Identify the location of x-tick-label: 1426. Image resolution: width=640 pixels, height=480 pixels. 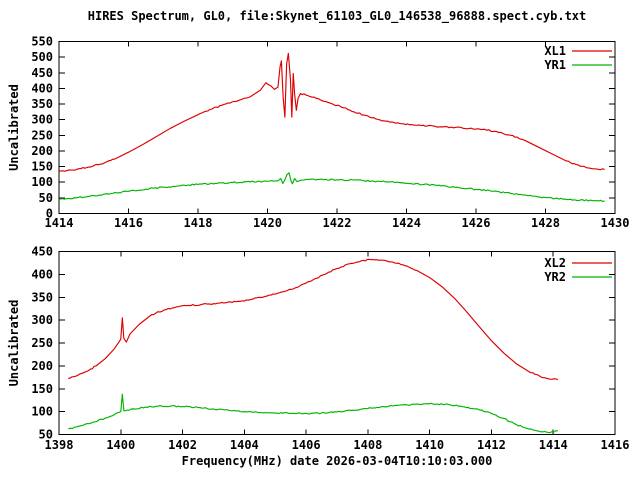
(476, 223).